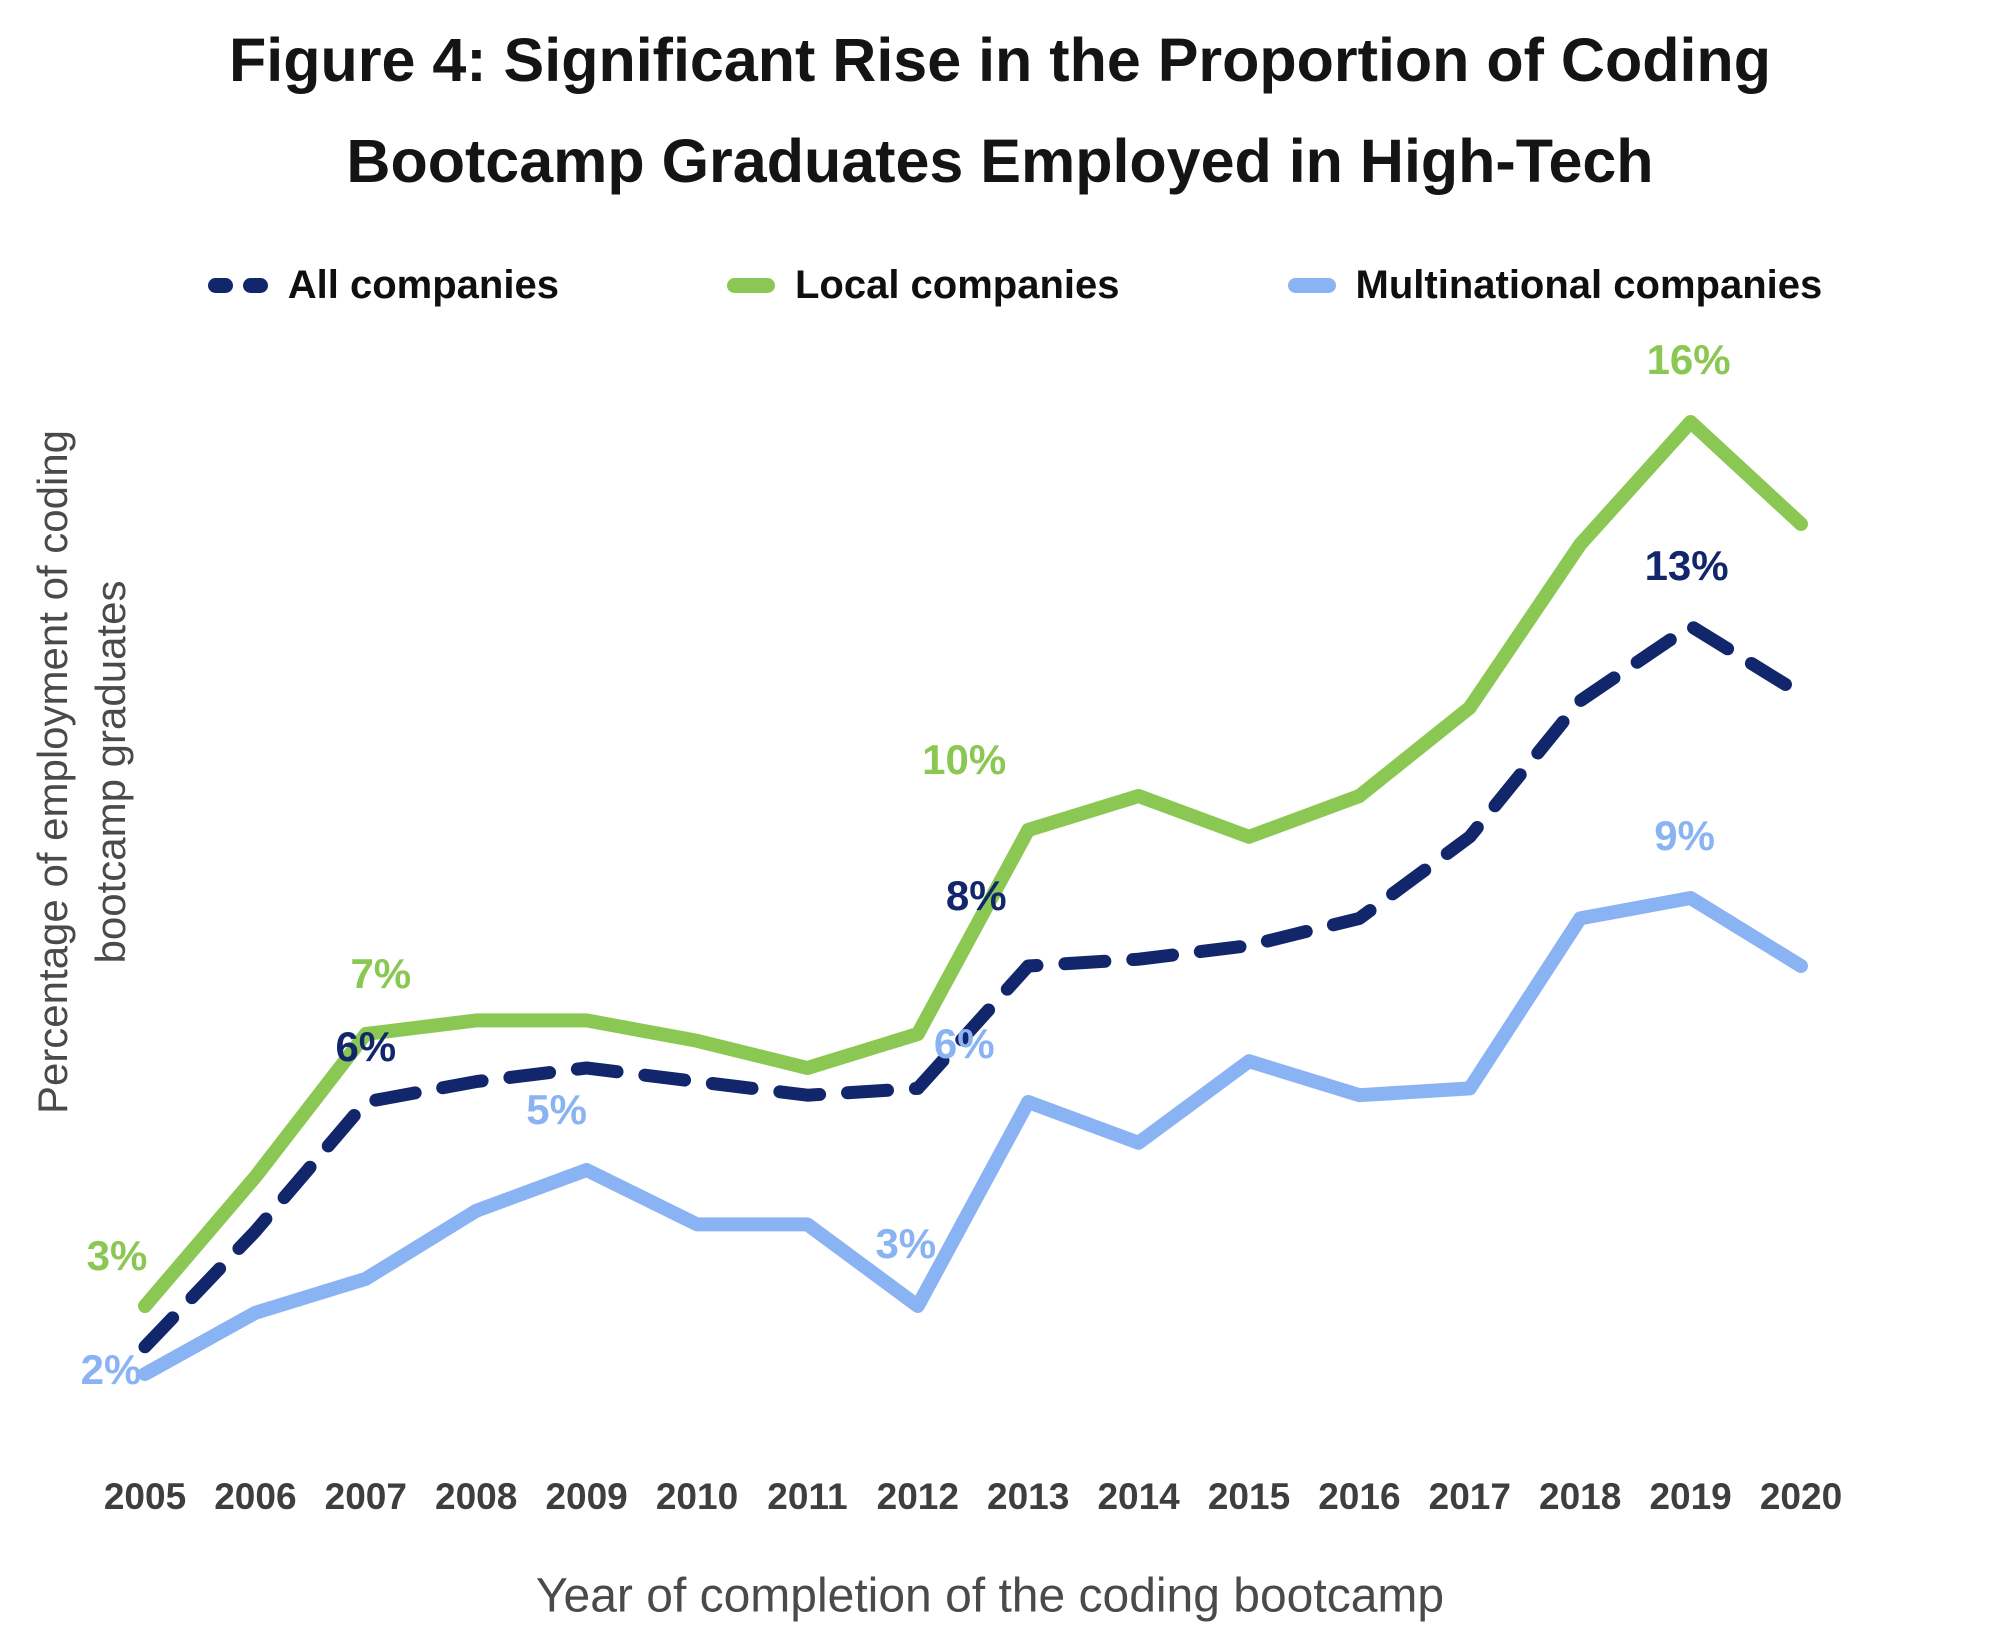 This screenshot has height=1646, width=2000. What do you see at coordinates (1580, 1496) in the screenshot?
I see `x-tick-label-2018: 2018` at bounding box center [1580, 1496].